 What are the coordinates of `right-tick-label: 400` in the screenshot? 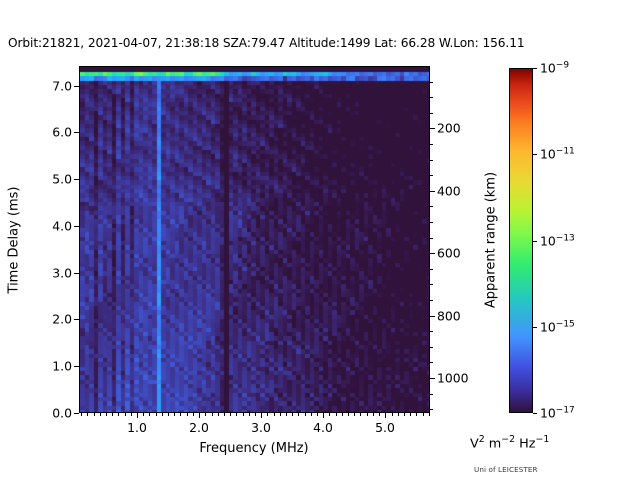 It's located at (449, 191).